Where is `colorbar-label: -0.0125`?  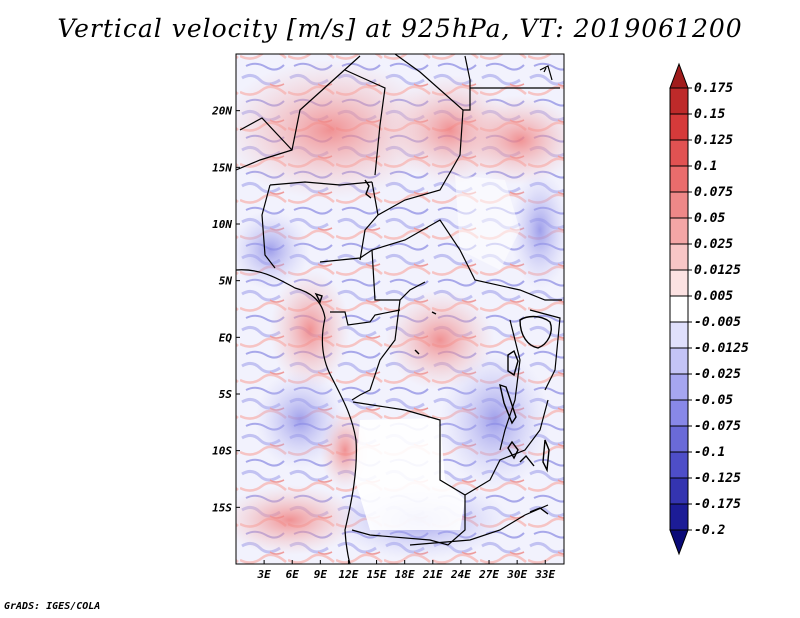
colorbar-label: -0.0125 is located at coordinates (721, 348).